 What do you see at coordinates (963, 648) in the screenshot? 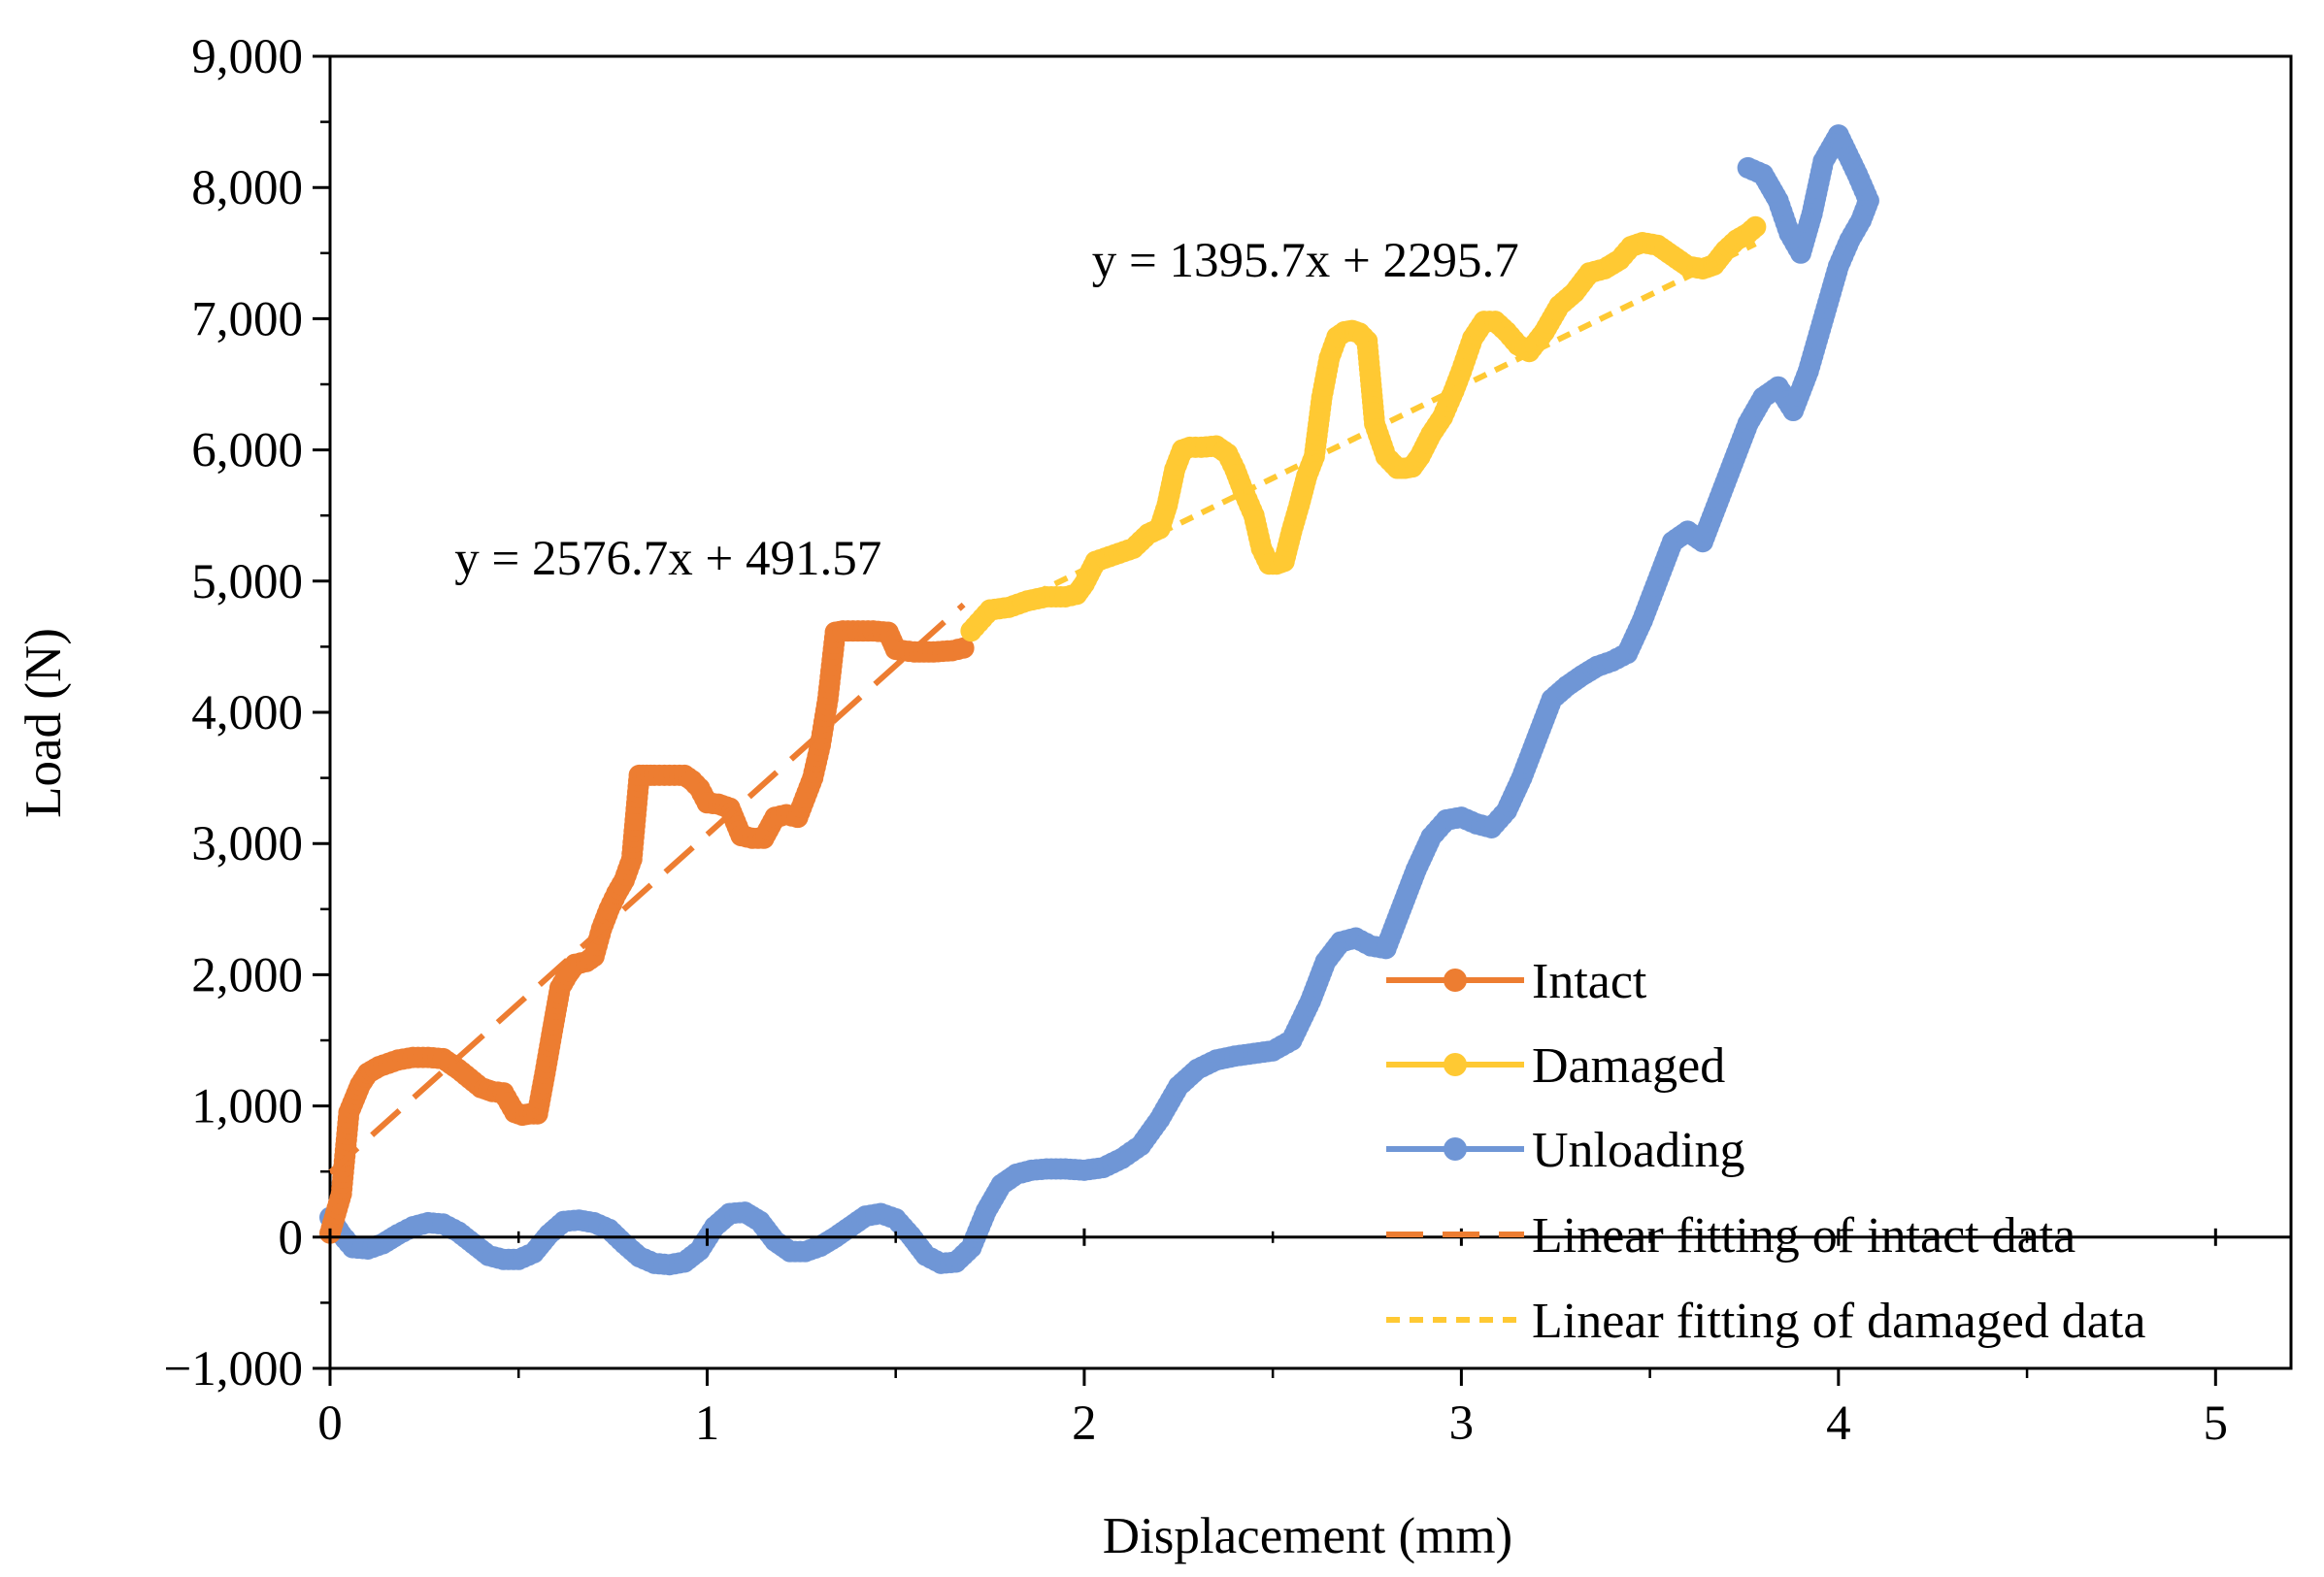
I see `data-point-intact` at bounding box center [963, 648].